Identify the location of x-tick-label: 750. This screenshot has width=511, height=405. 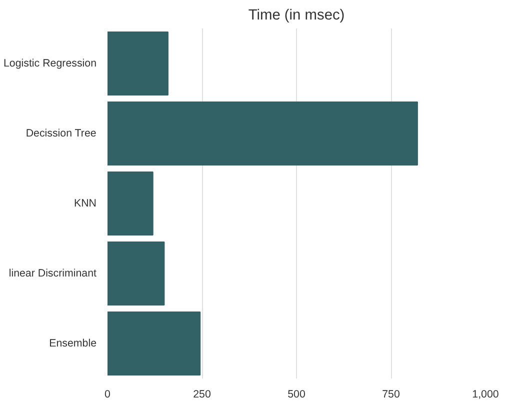
(391, 394).